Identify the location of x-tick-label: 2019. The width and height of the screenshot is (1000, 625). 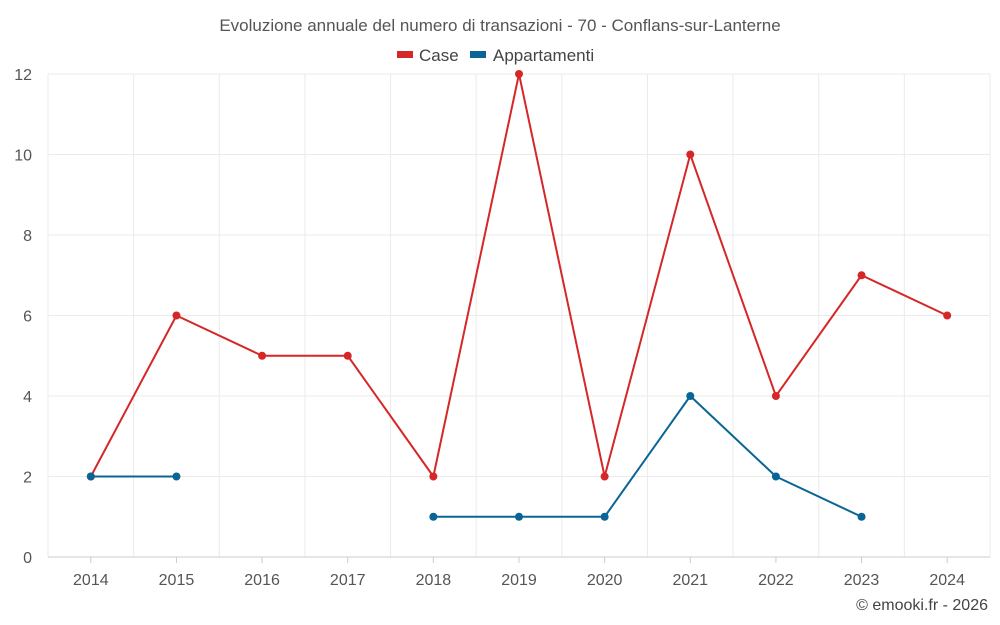
(519, 580).